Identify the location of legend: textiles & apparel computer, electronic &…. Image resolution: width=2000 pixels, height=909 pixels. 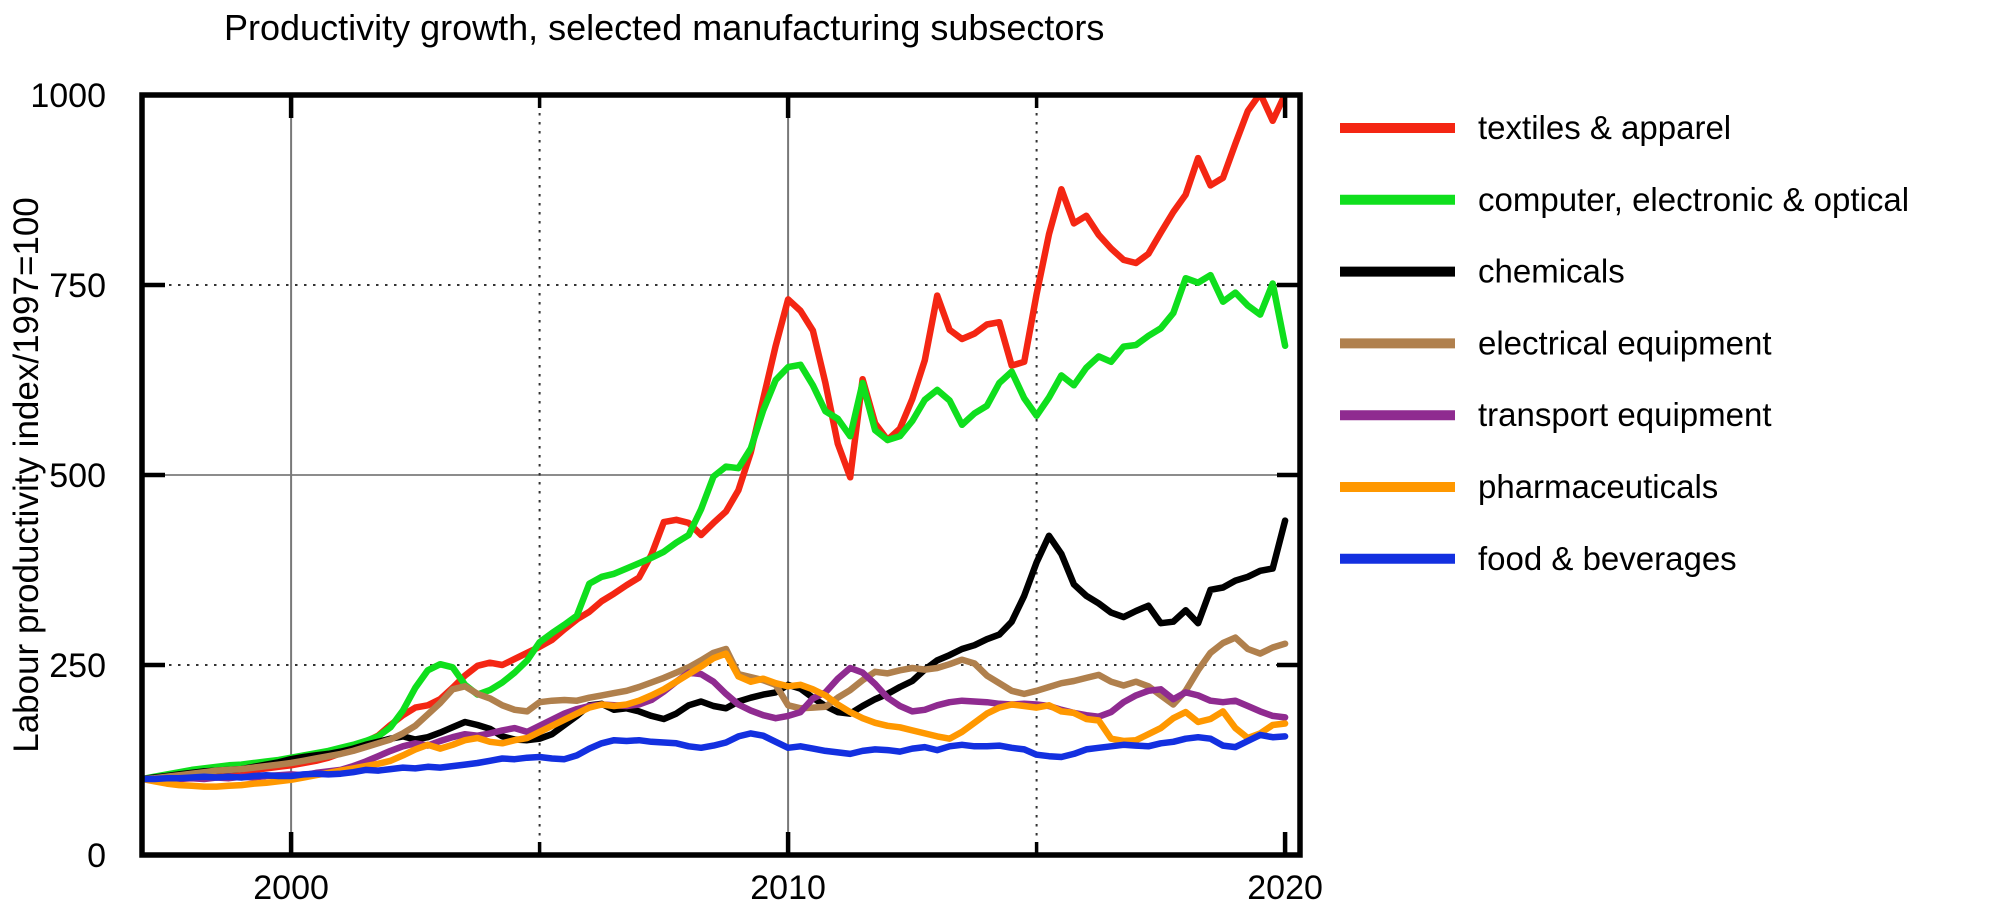
(1624, 343).